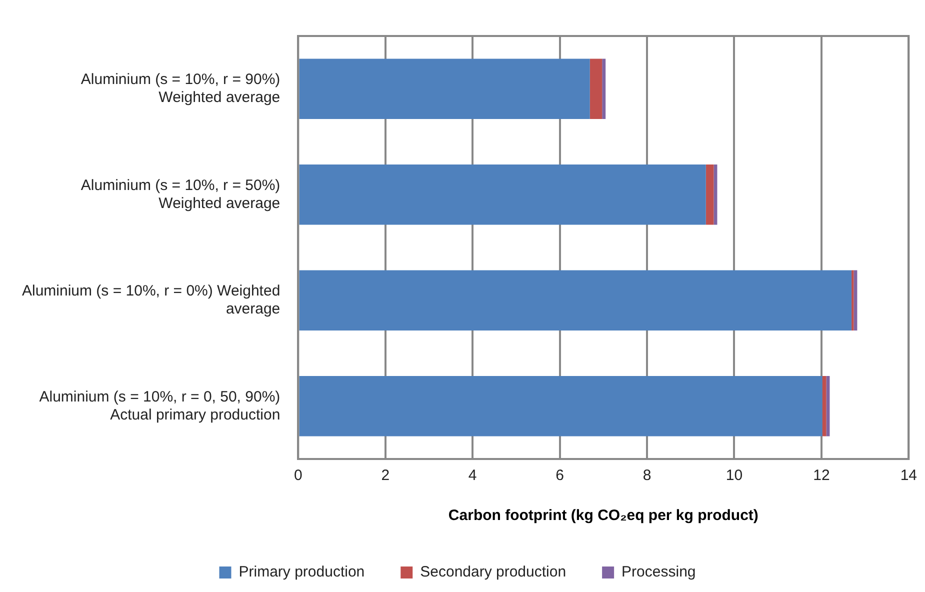 The height and width of the screenshot is (592, 925). What do you see at coordinates (734, 475) in the screenshot?
I see `x-tick-label: 10` at bounding box center [734, 475].